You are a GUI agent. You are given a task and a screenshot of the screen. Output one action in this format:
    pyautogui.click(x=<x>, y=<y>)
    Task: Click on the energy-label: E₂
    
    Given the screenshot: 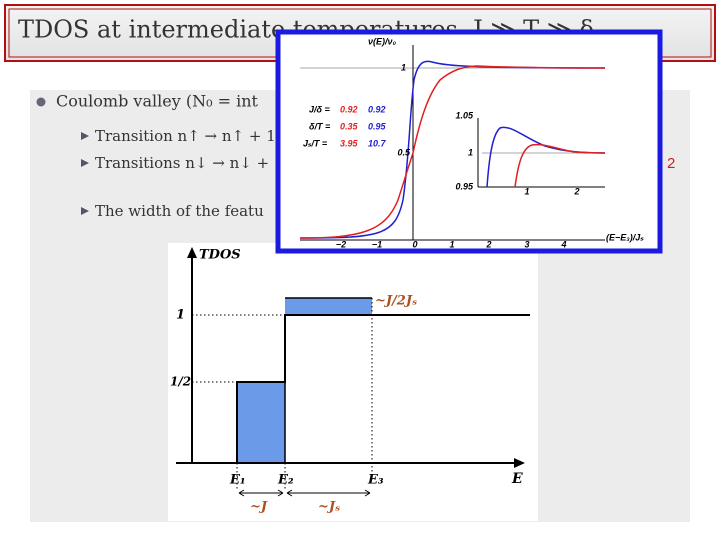 What is the action you would take?
    pyautogui.click(x=285, y=480)
    